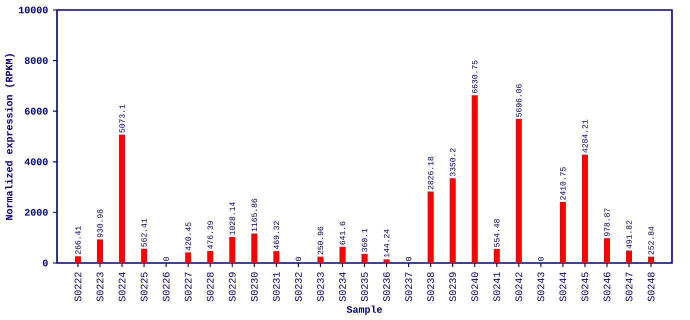 This screenshot has width=690, height=320. Describe the element at coordinates (78, 287) in the screenshot. I see `x-tick-label: S0222` at that location.